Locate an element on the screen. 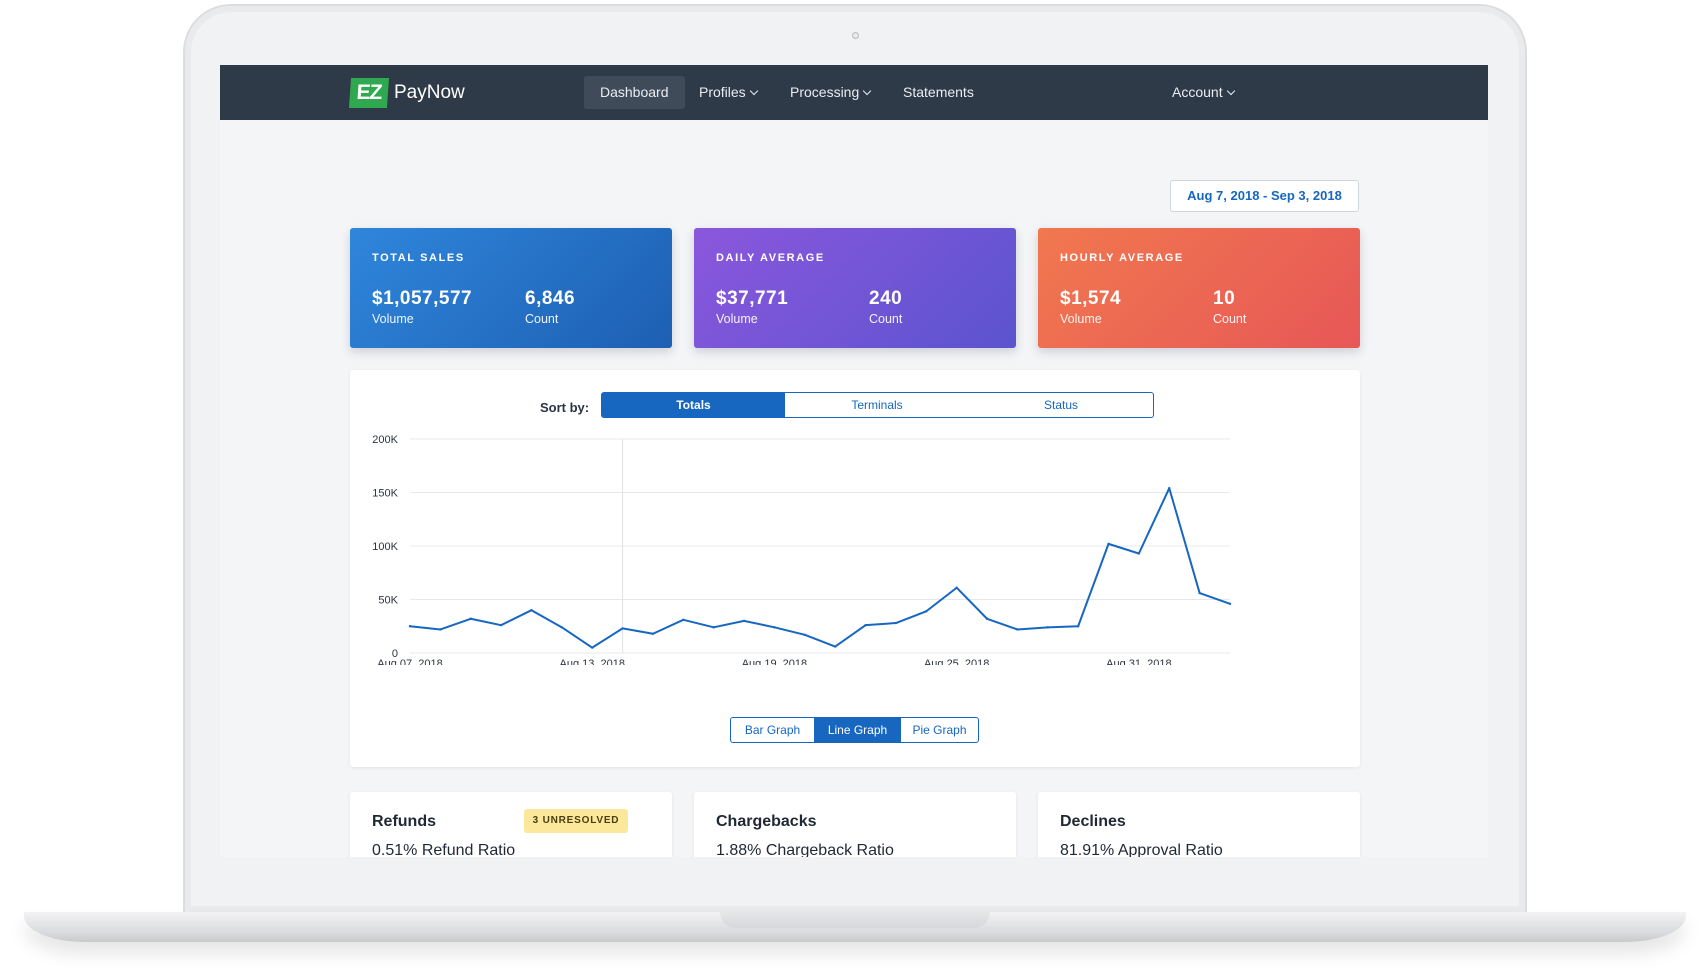  y-tick-label: 0 is located at coordinates (395, 654).